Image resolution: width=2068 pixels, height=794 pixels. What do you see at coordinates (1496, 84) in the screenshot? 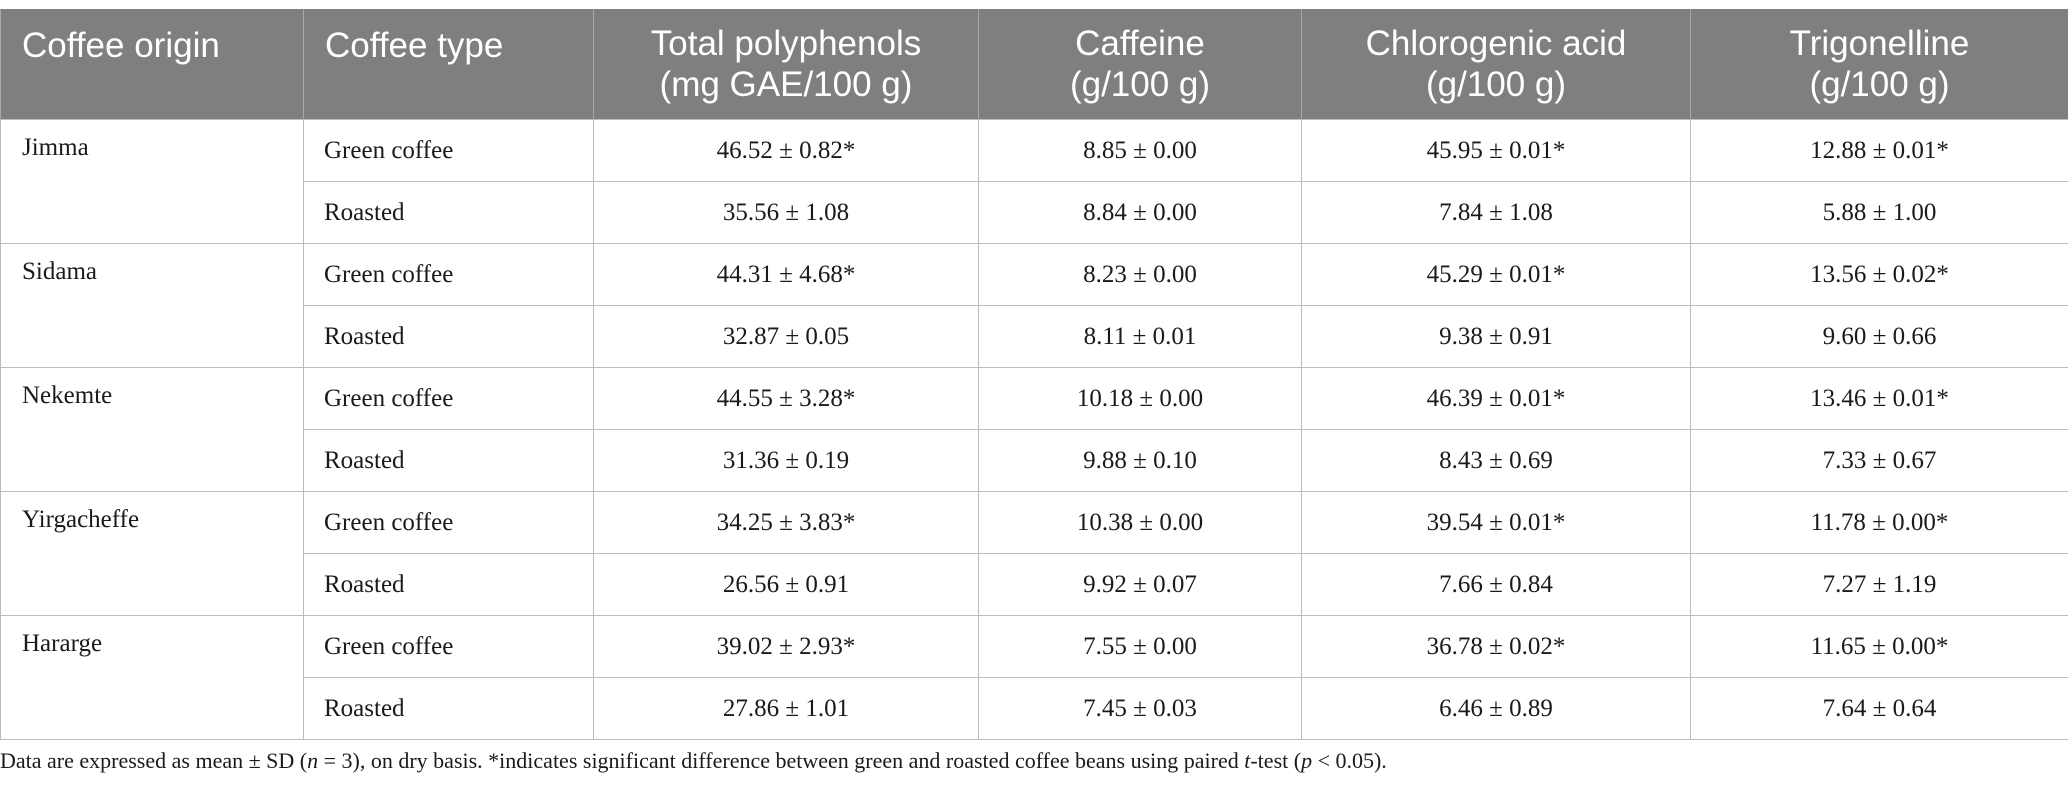
I see `header-chlorogenic-acid-unit: (g/100 g)` at bounding box center [1496, 84].